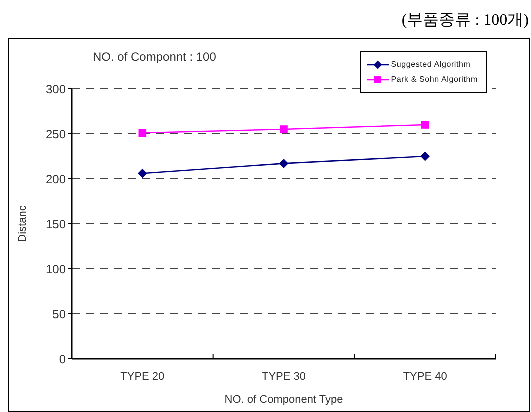  I want to click on x-tick-label: TYPE 30, so click(284, 377).